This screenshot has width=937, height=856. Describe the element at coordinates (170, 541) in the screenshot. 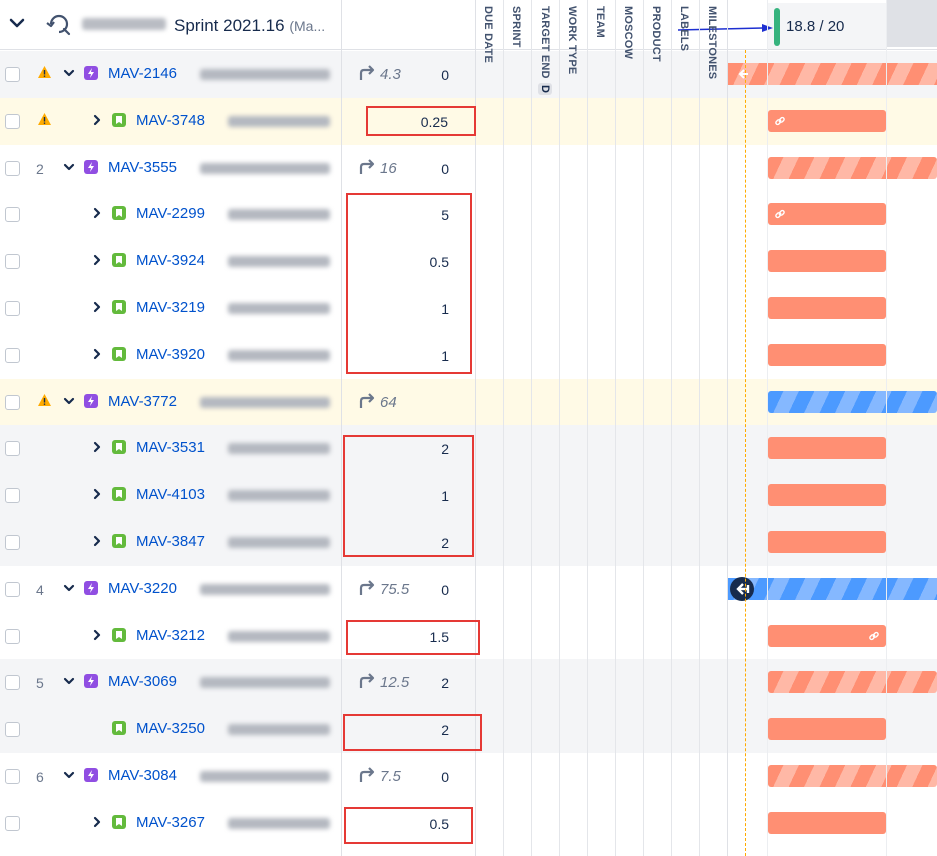

I see `issue-key-link: MAV-3847` at that location.